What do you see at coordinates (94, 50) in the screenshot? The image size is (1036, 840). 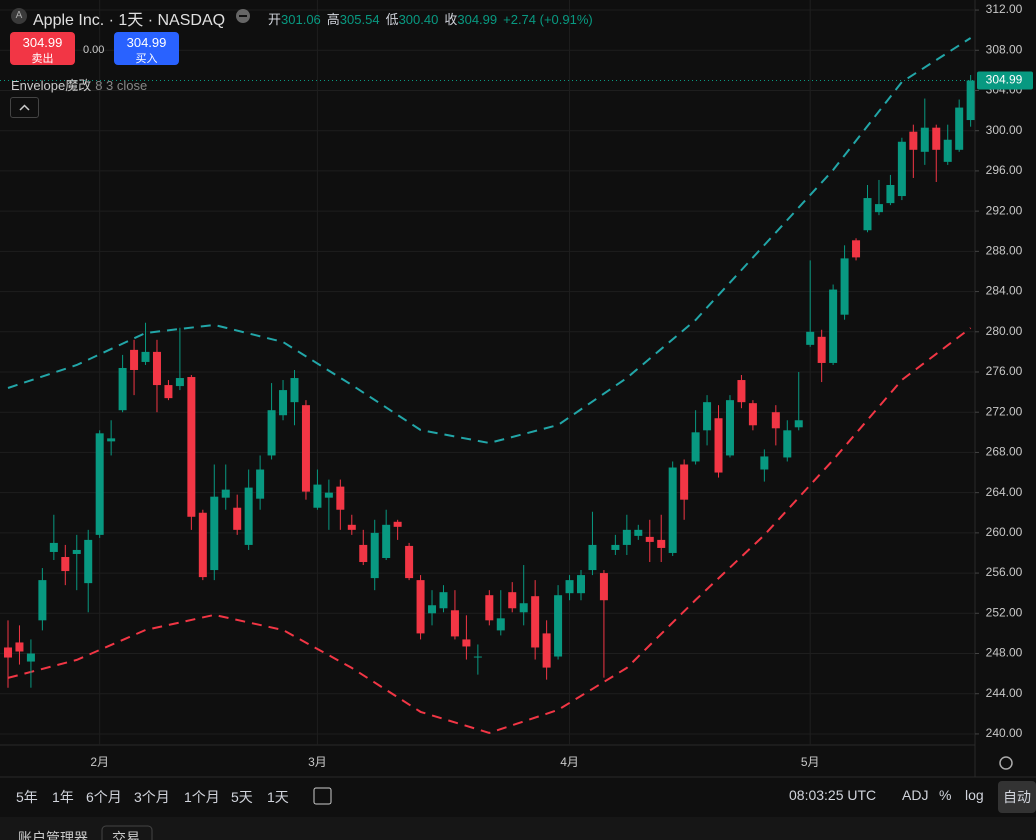 I see `spread: 0.00` at bounding box center [94, 50].